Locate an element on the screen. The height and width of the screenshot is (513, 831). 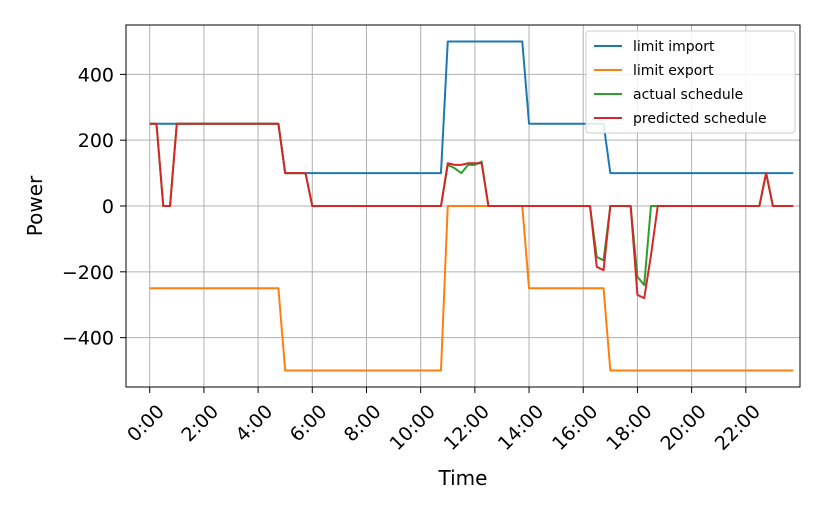
x-tick-label: 16:00 is located at coordinates (575, 428).